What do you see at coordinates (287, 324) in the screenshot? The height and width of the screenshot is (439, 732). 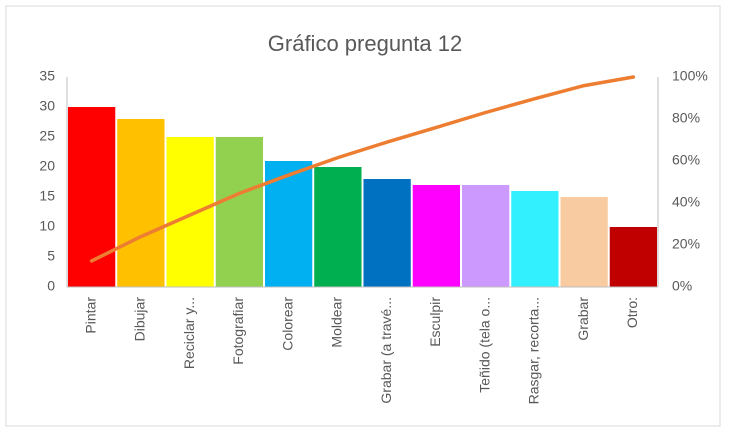 I see `x-tick-label: Colorear` at bounding box center [287, 324].